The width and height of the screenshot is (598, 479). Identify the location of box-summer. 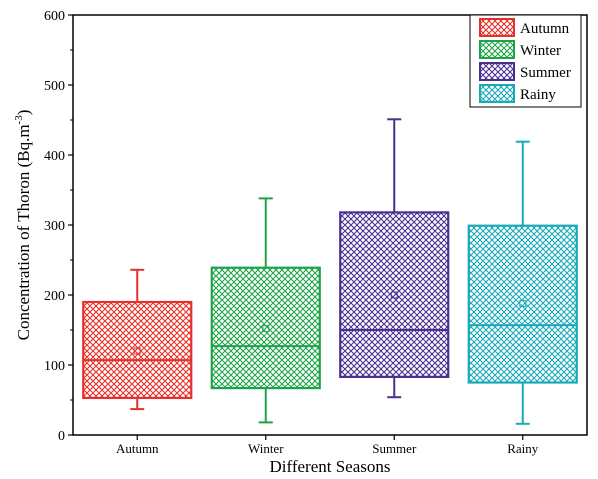
(394, 258).